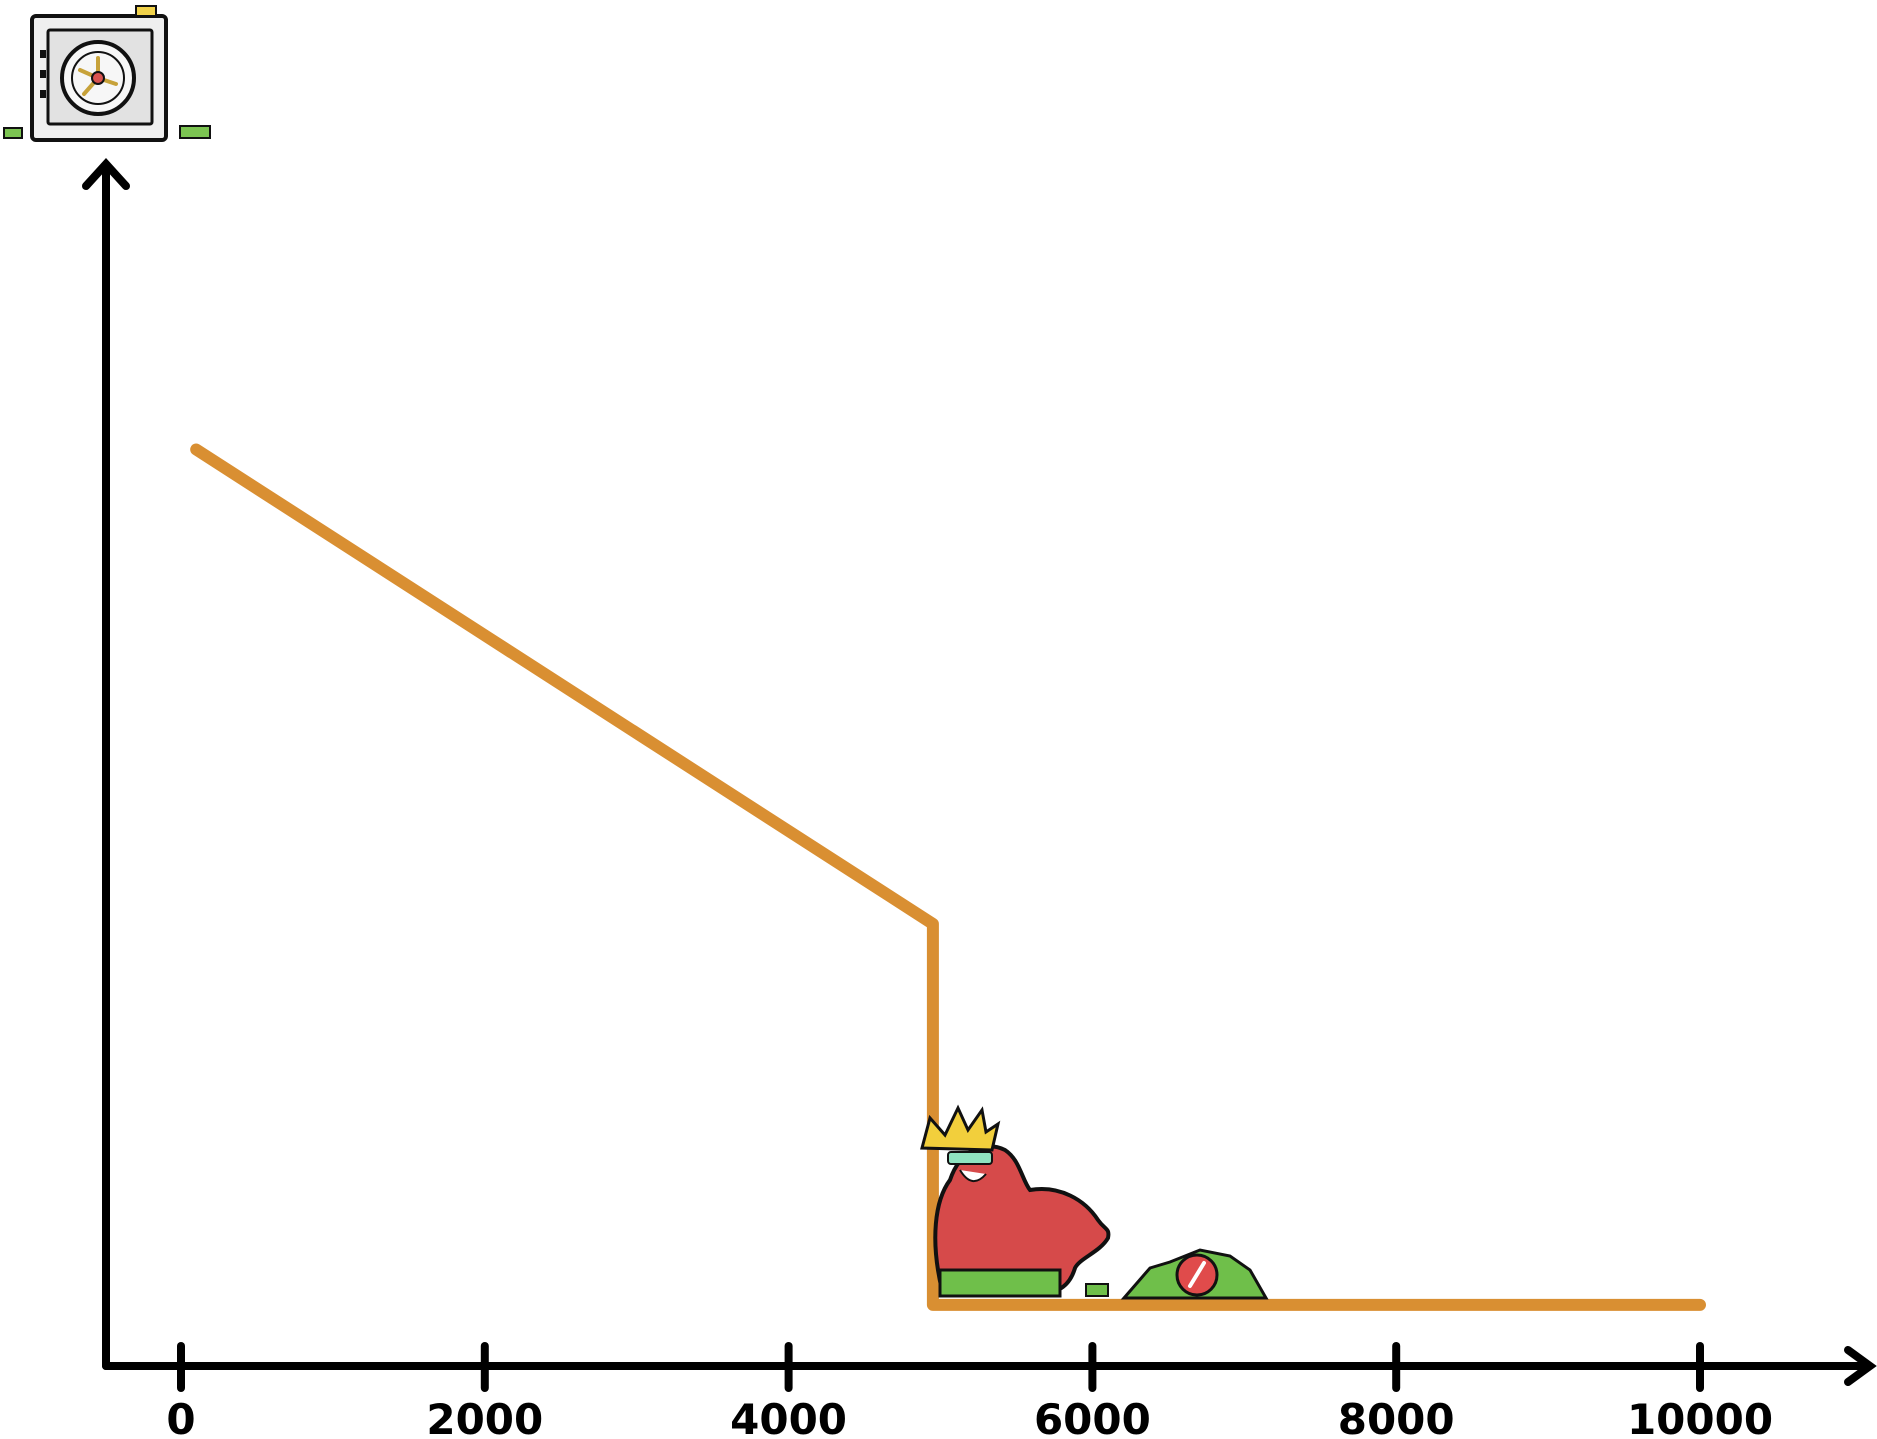  Describe the element at coordinates (1396, 1417) in the screenshot. I see `x-tick-label: 8000` at that location.